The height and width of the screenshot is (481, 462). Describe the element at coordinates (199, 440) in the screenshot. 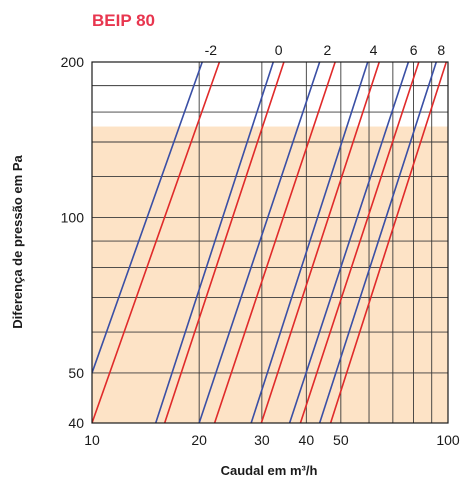

I see `x-tick-label: 20` at that location.